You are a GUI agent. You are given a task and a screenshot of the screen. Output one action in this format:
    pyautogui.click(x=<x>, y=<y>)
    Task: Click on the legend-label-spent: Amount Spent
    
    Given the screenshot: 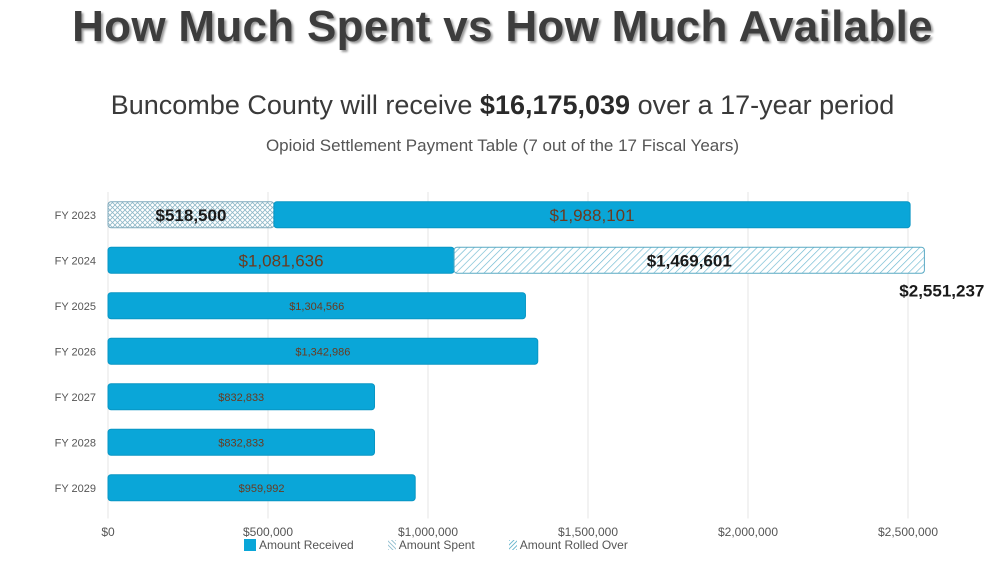 What is the action you would take?
    pyautogui.click(x=436, y=545)
    